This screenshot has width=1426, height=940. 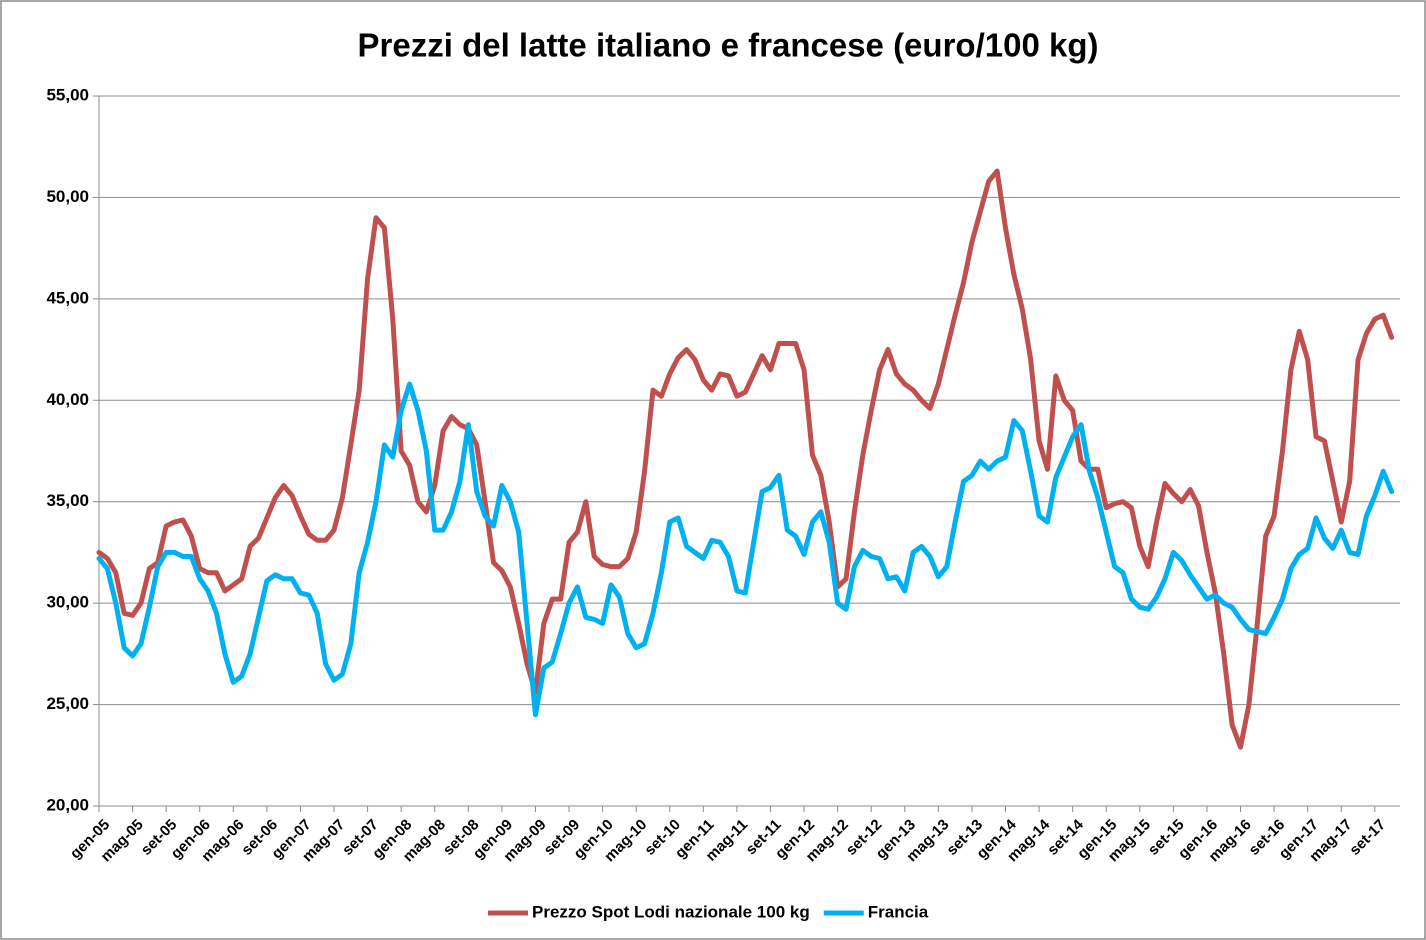 What do you see at coordinates (67, 399) in the screenshot?
I see `y-tick-label: 40,00` at bounding box center [67, 399].